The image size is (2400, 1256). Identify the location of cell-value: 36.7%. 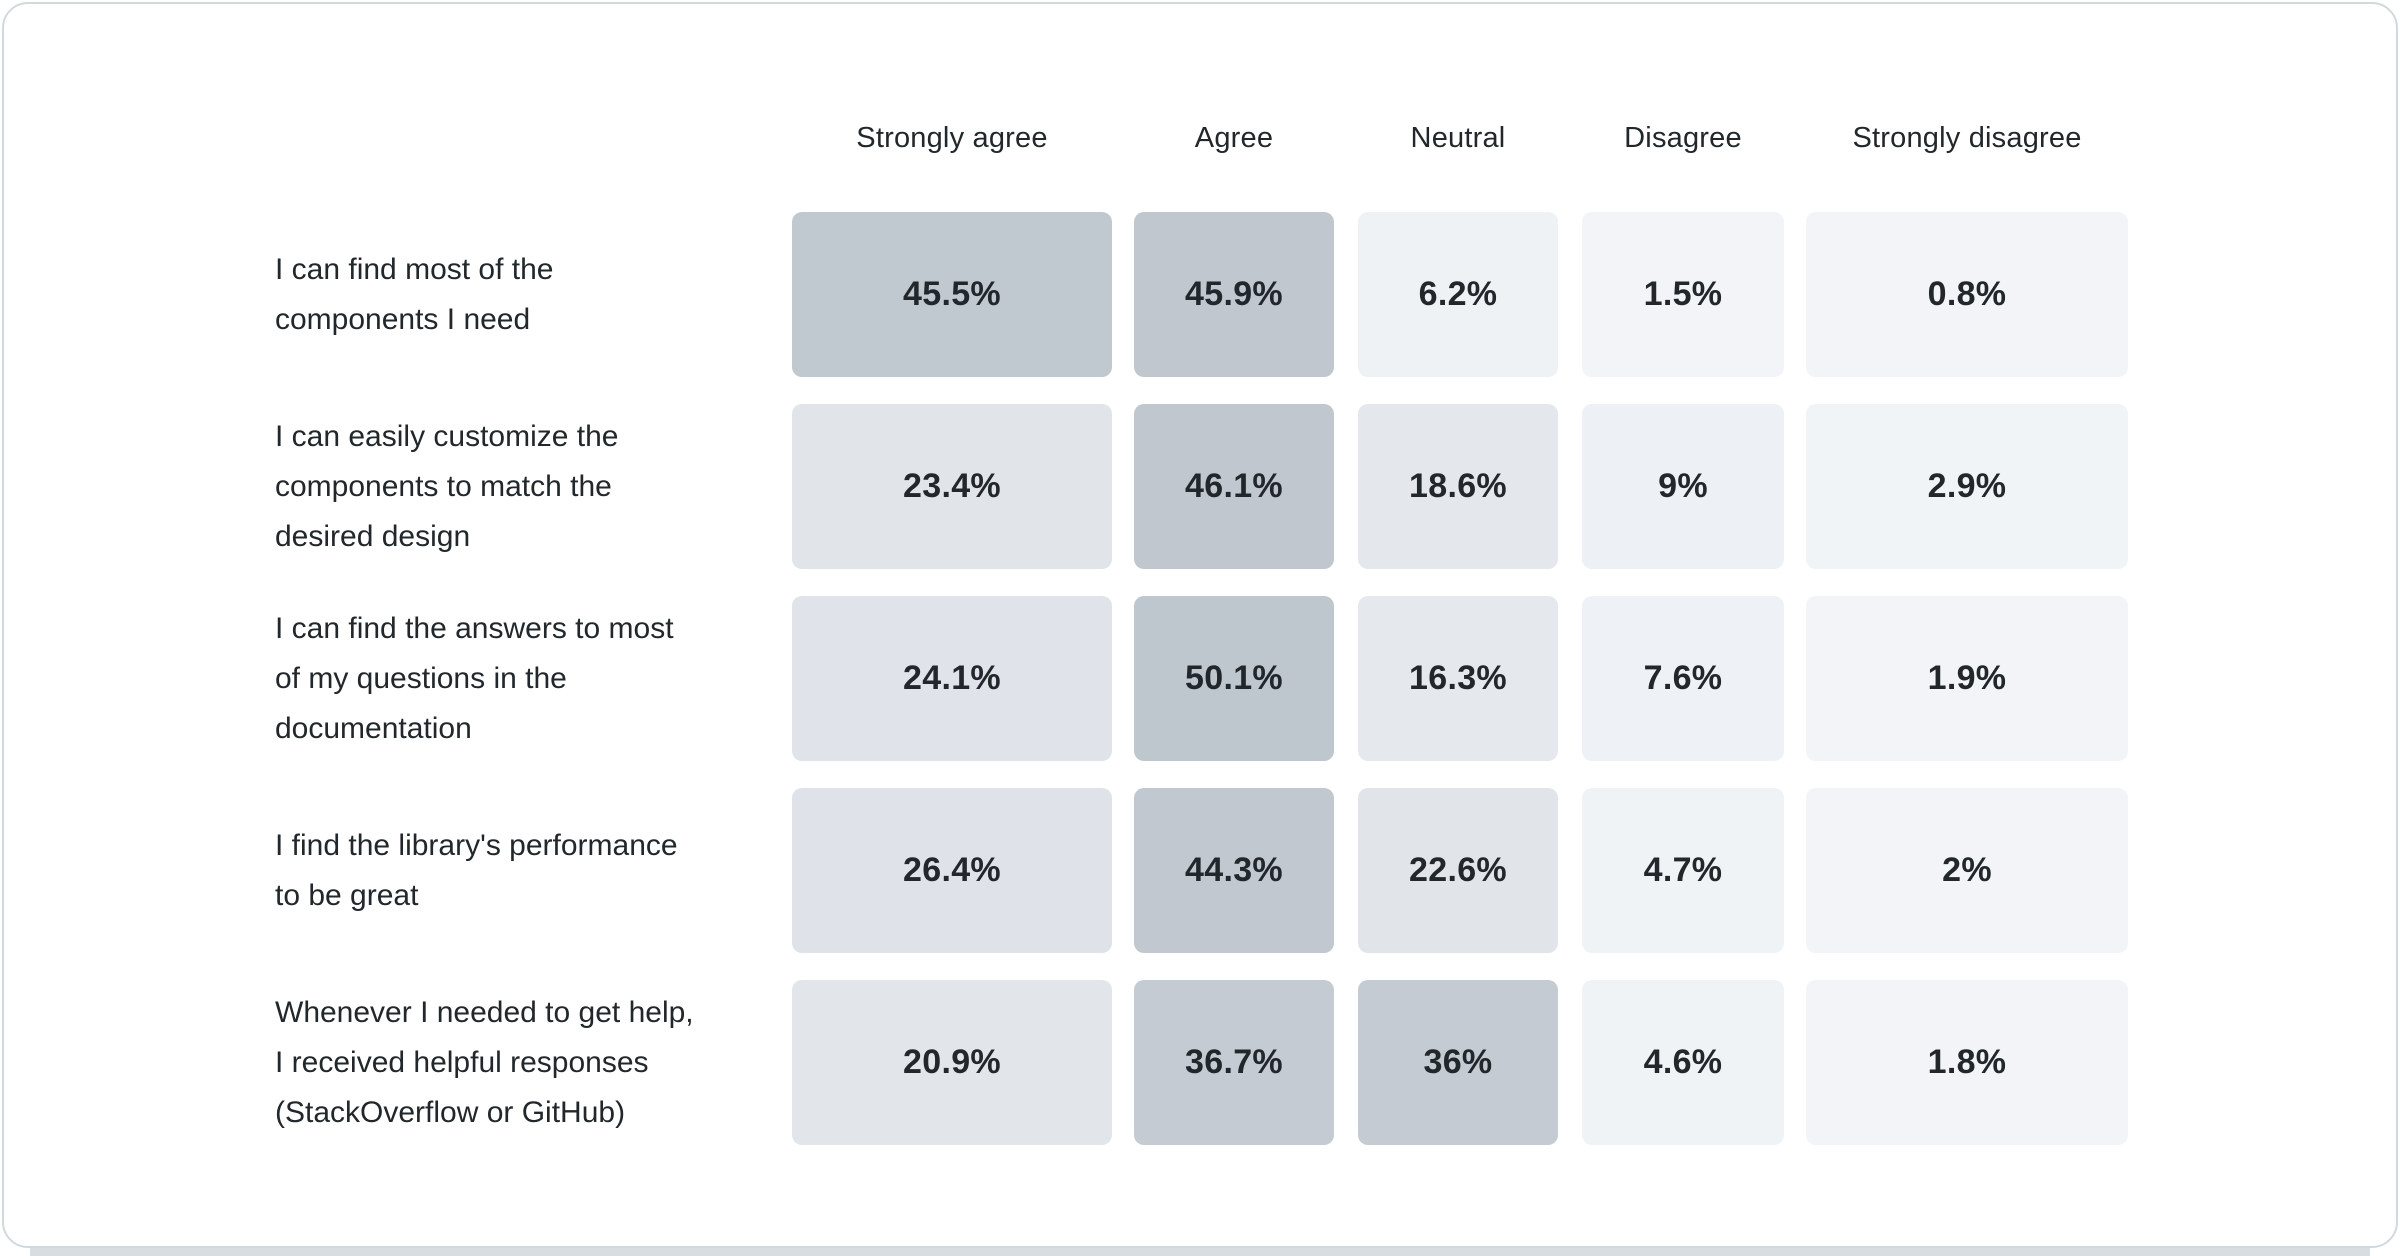
(1234, 1062).